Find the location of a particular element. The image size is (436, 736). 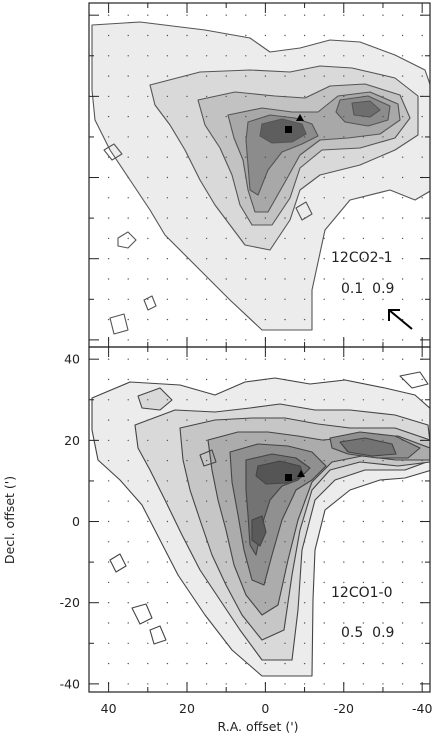

top-line-label: 12CO2-1 is located at coordinates (361, 258).